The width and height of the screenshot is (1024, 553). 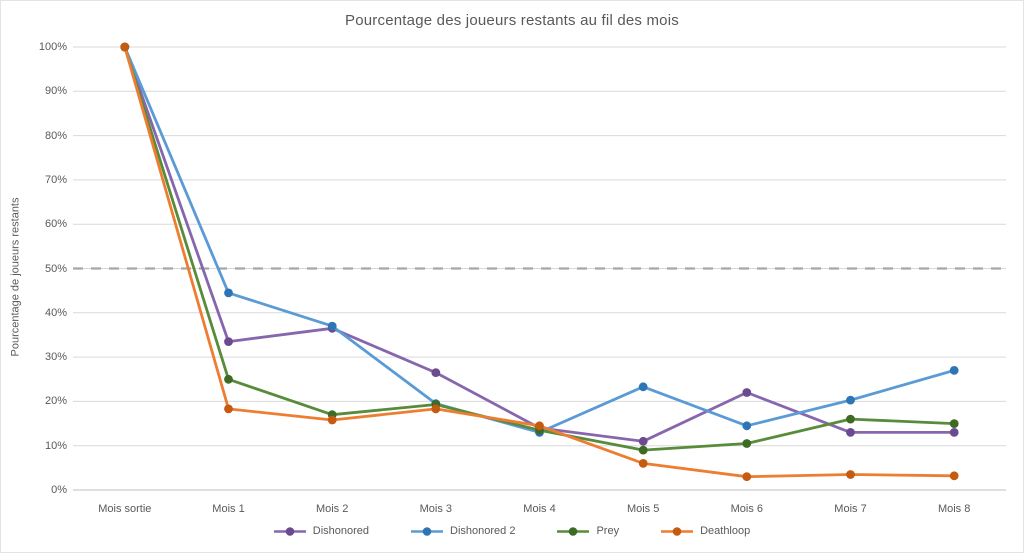 I want to click on legend-item: Deathloop, so click(x=705, y=531).